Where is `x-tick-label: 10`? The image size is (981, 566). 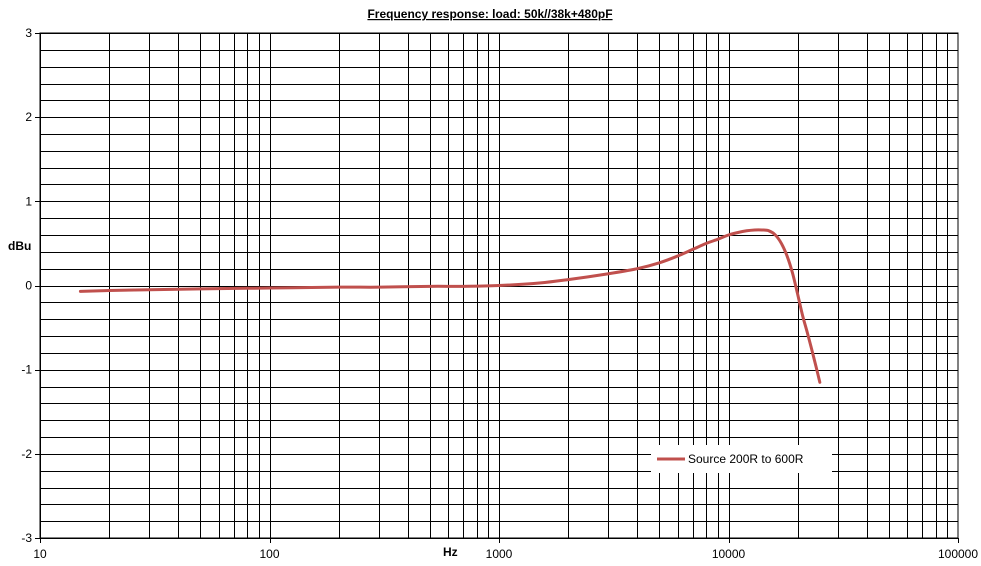 x-tick-label: 10 is located at coordinates (40, 554).